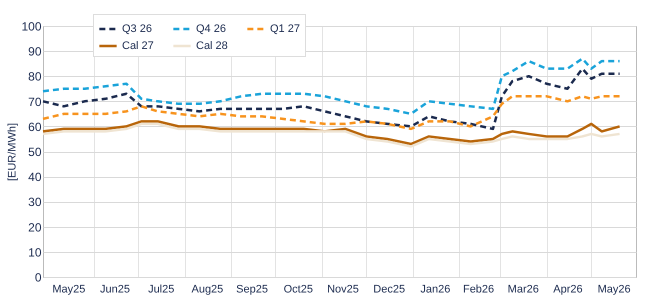 The image size is (648, 300). Describe the element at coordinates (35, 51) in the screenshot. I see `y-tick-label: 90` at that location.